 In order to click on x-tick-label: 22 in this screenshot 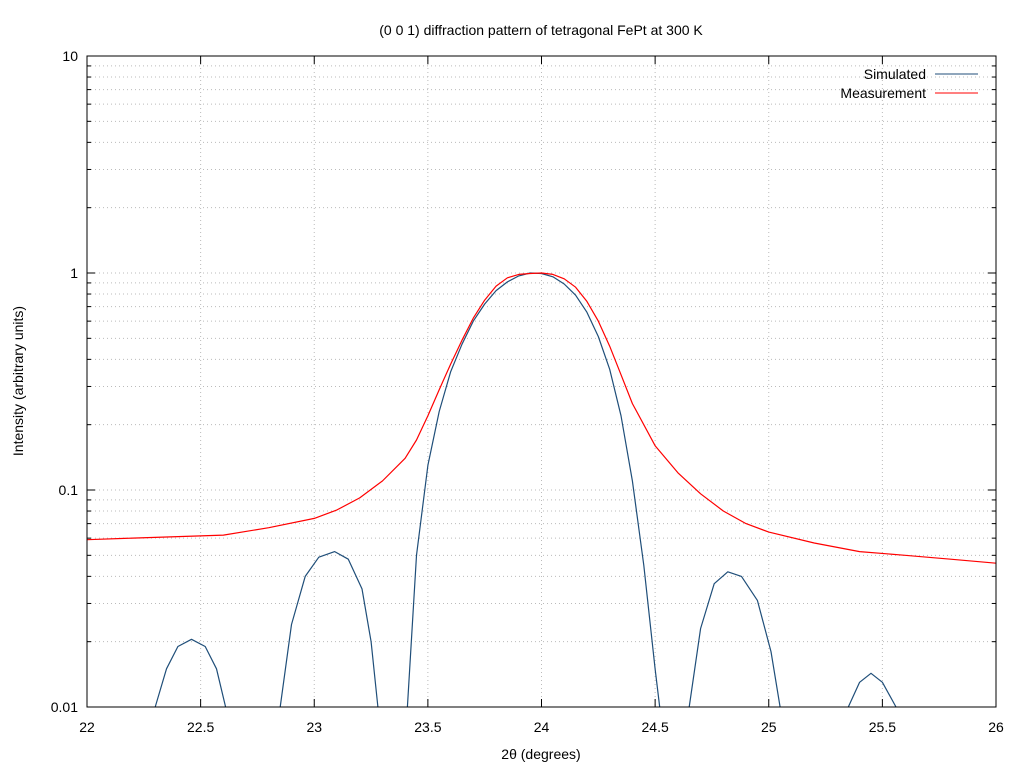, I will do `click(87, 727)`.